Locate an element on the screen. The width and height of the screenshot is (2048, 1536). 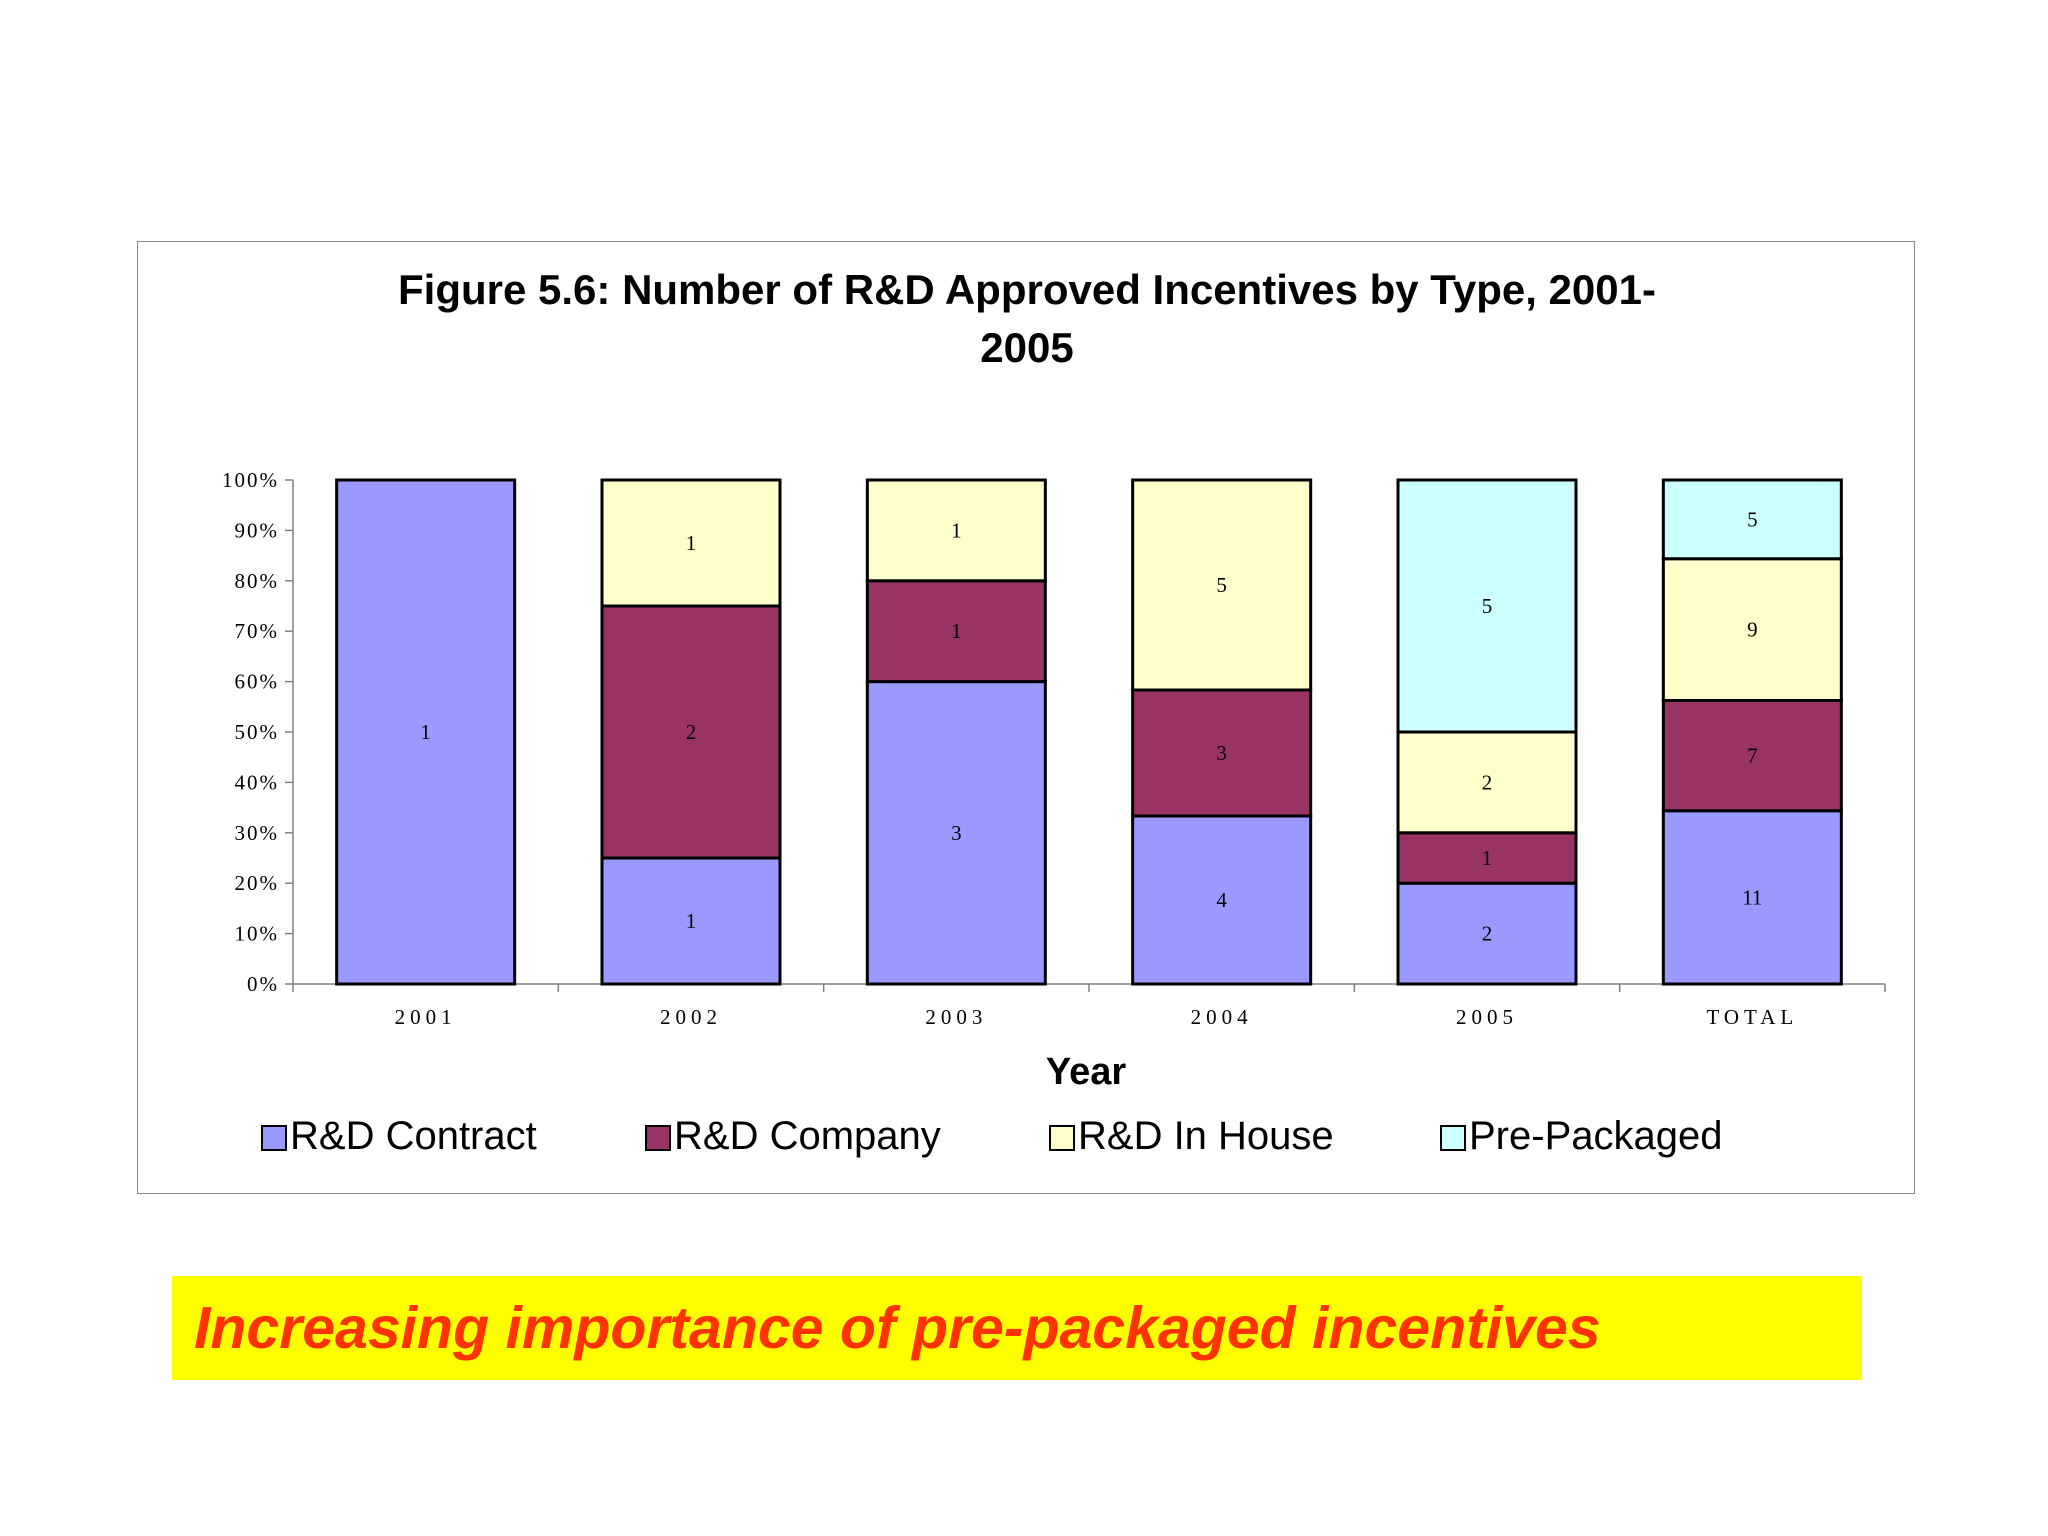
data-label: 4 is located at coordinates (1221, 900).